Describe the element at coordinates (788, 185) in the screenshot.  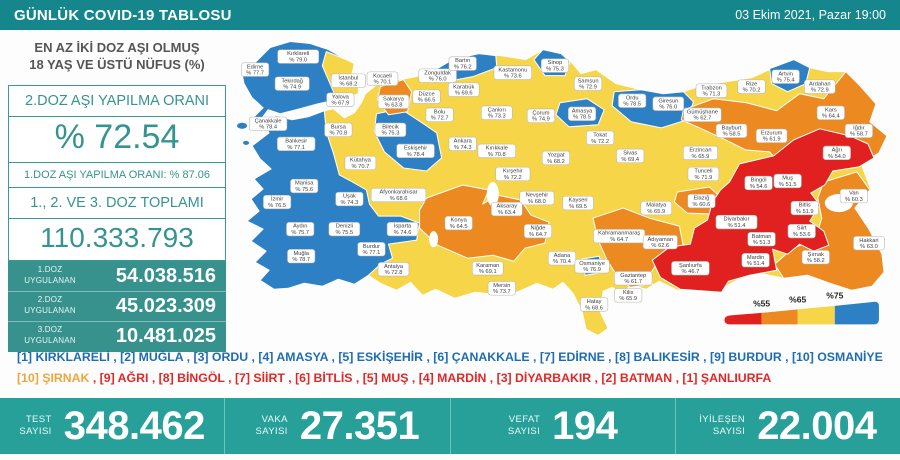
I see `svg-text: % 51.5` at that location.